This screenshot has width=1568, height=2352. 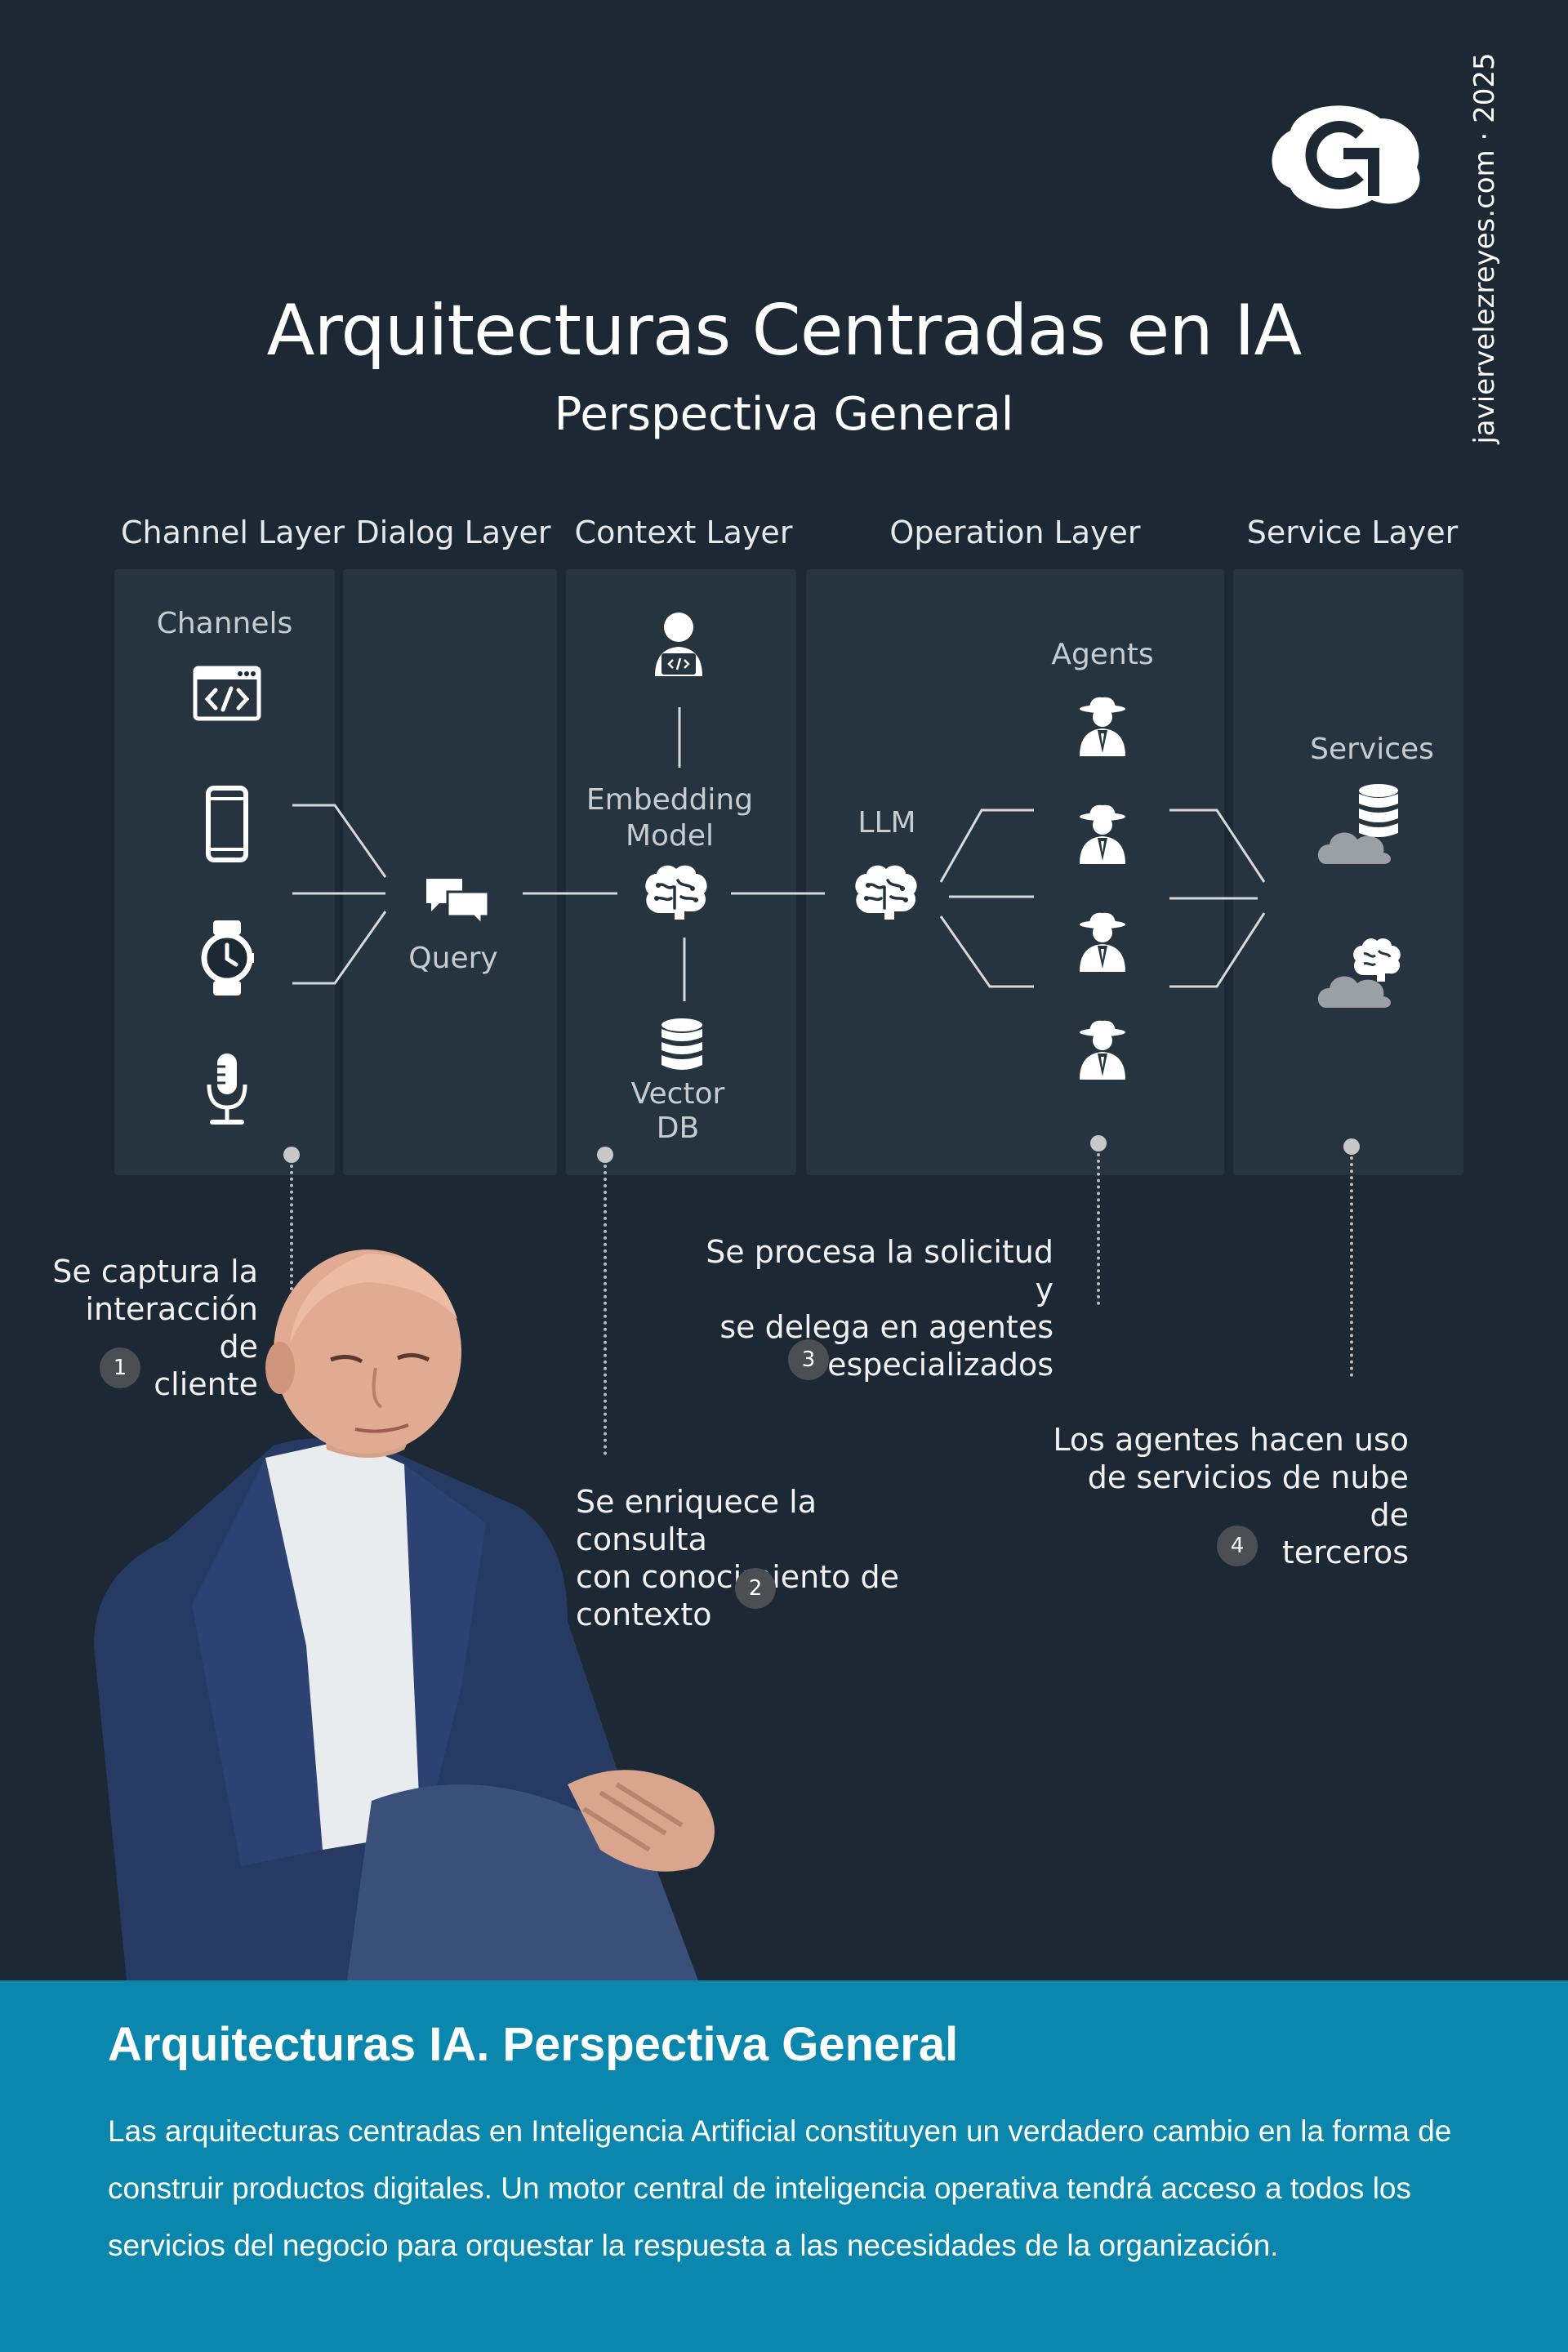 I want to click on author-photo, so click(x=404, y=1615).